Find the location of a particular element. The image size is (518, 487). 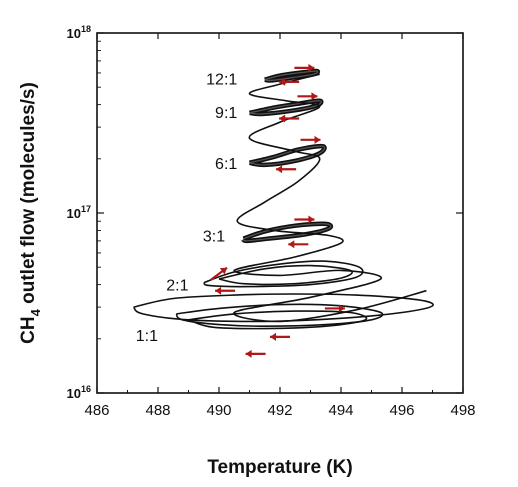

ratio-label: 1:1 is located at coordinates (147, 336).